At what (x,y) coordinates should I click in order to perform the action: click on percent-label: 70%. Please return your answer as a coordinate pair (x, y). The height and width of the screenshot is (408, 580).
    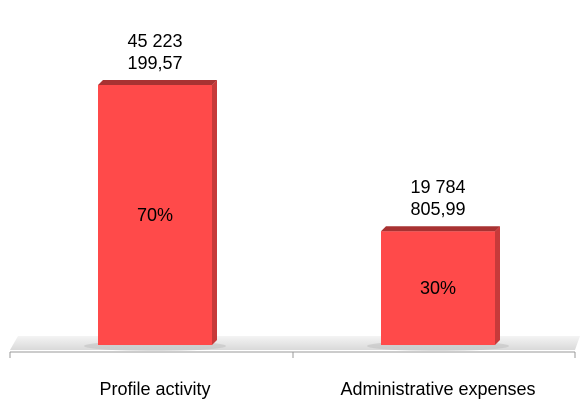
    Looking at the image, I should click on (155, 215).